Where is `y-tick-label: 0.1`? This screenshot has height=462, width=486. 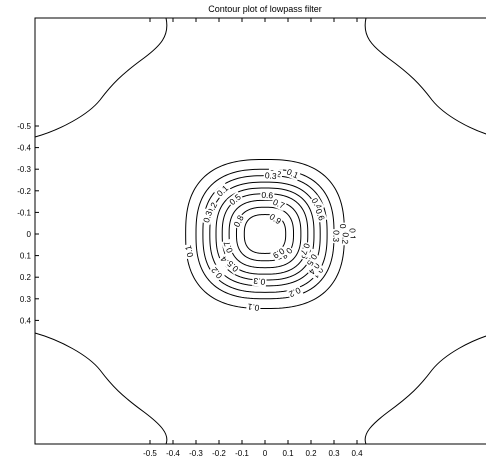 y-tick-label: 0.1 is located at coordinates (26, 256).